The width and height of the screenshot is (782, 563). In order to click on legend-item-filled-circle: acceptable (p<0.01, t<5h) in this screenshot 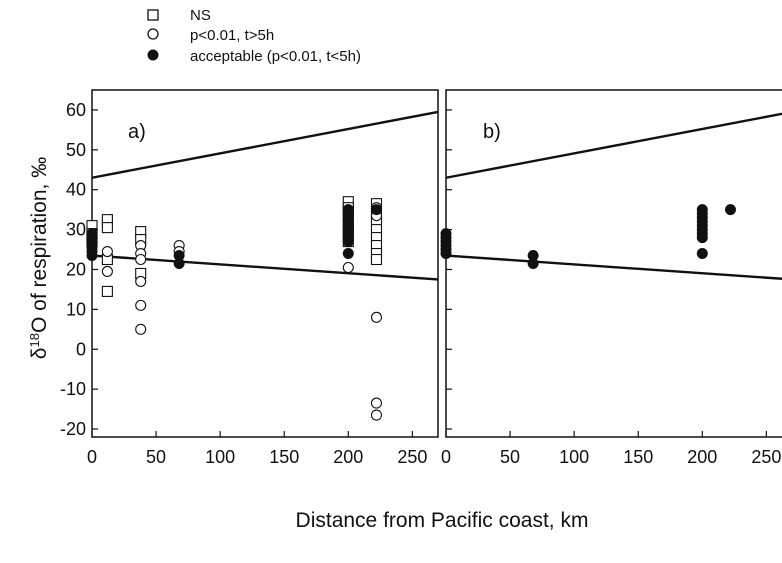, I will do `click(254, 56)`.